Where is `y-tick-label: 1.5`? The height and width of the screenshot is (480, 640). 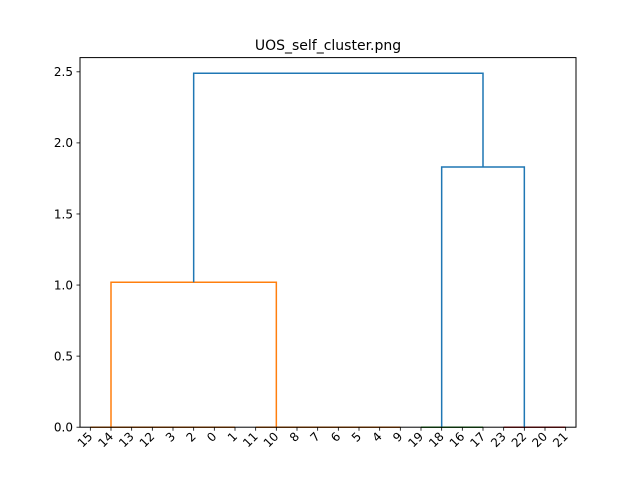
y-tick-label: 1.5 is located at coordinates (63, 214).